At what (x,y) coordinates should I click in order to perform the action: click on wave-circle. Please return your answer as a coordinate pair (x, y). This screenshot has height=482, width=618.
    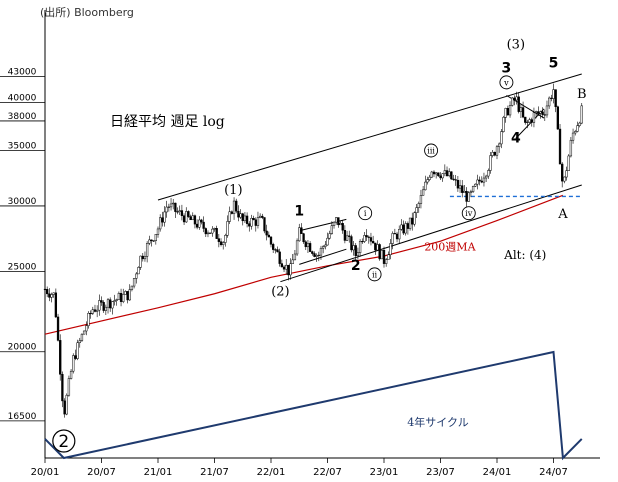
    Looking at the image, I should click on (365, 213).